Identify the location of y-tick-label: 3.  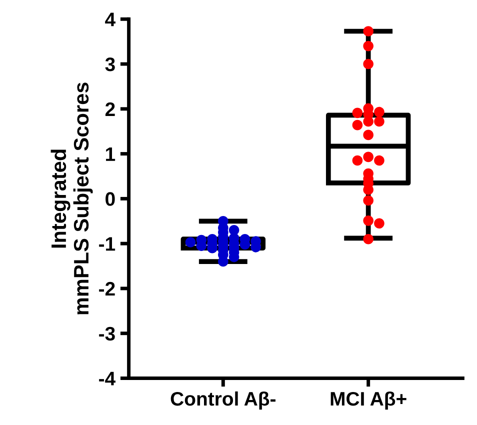
(110, 64).